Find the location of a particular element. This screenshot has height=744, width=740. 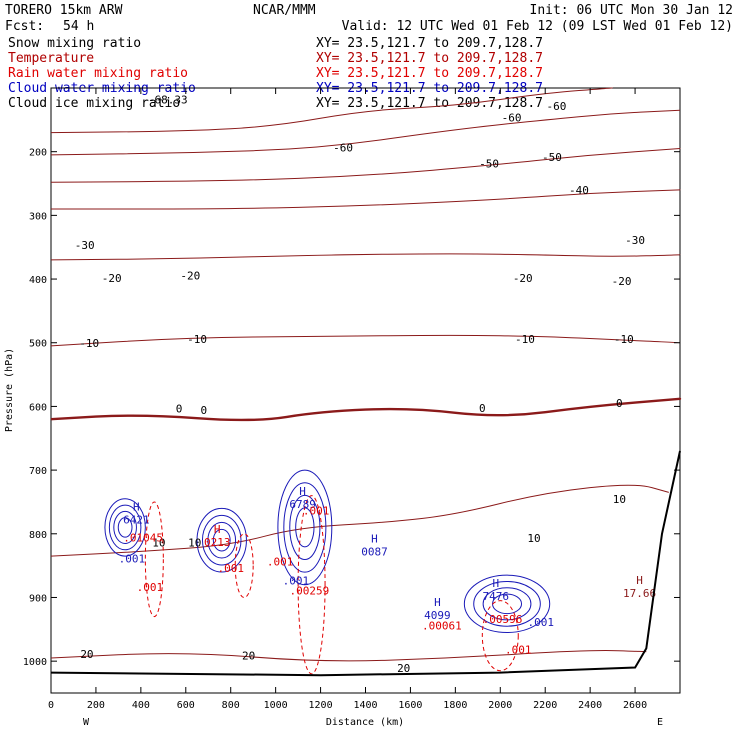

field-name: Rain water mixing ratio is located at coordinates (98, 73).